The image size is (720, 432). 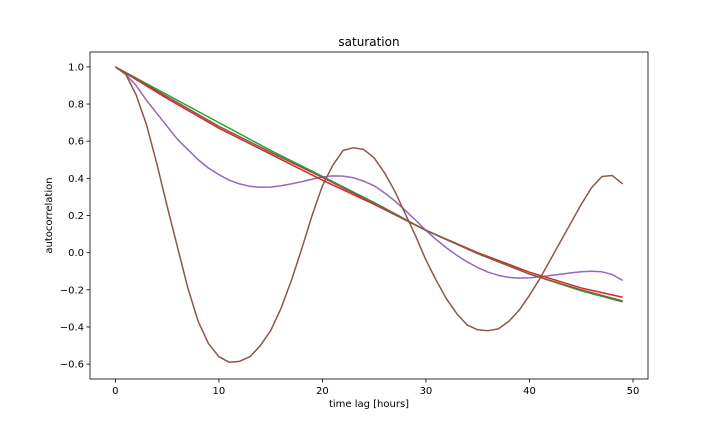 What do you see at coordinates (49, 215) in the screenshot?
I see `y-axis-label: autocorrelation` at bounding box center [49, 215].